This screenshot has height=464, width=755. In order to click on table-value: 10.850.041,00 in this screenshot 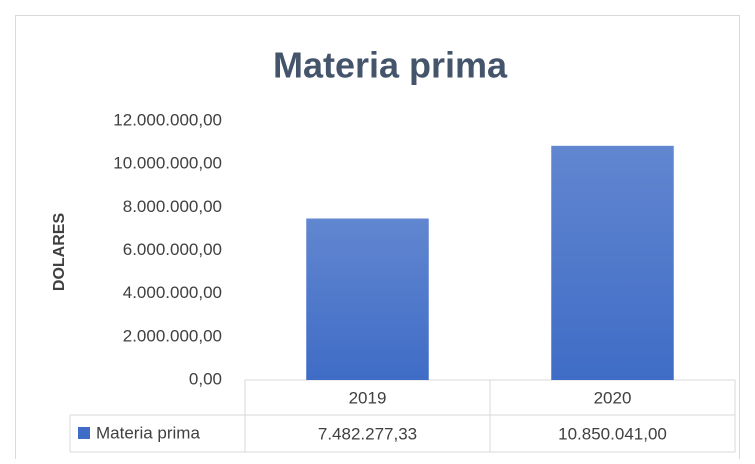, I will do `click(612, 433)`.